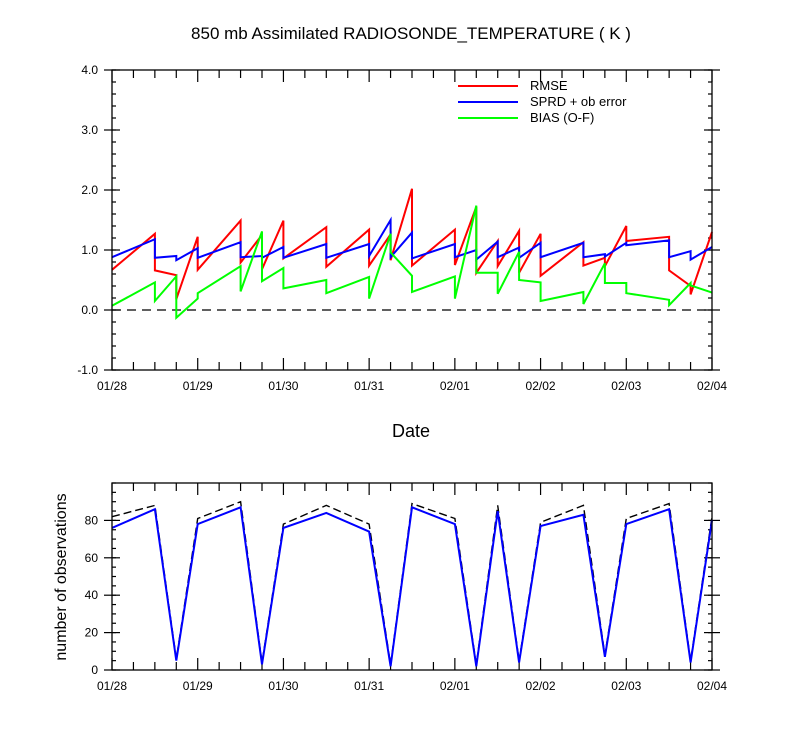  Describe the element at coordinates (92, 558) in the screenshot. I see `y-tick-label: 60` at that location.